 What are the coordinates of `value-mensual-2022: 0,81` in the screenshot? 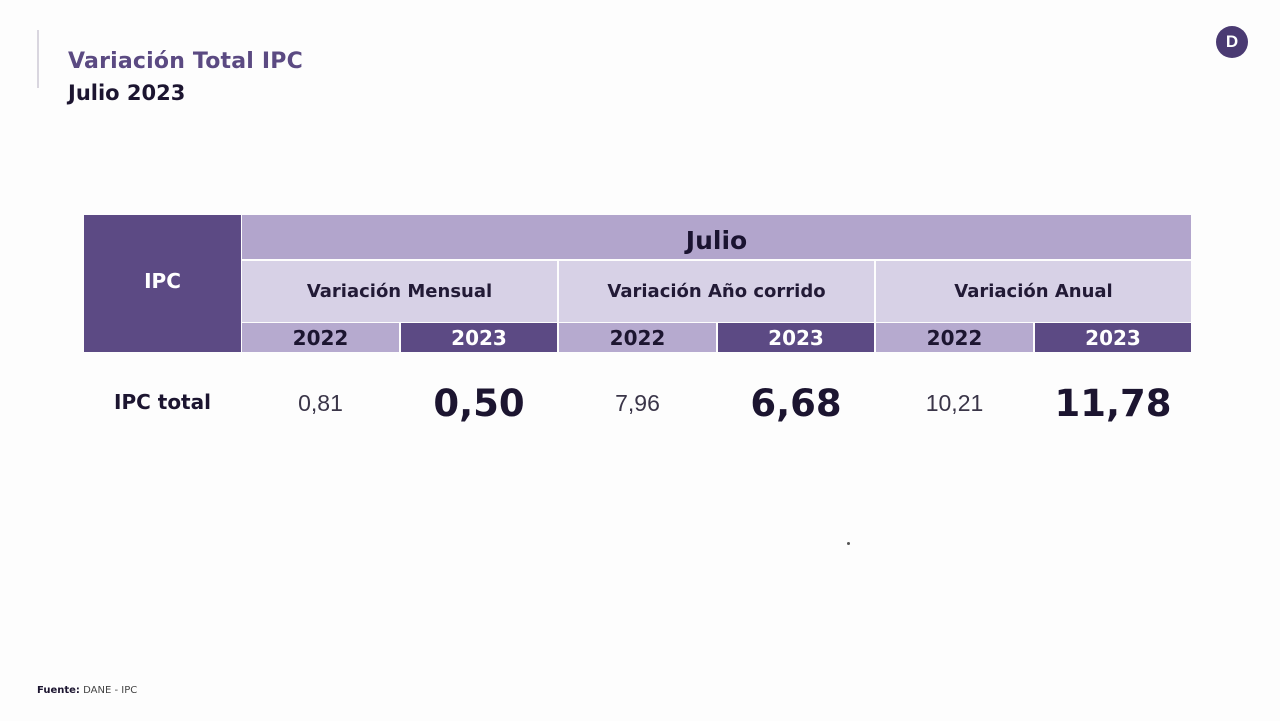 It's located at (320, 402).